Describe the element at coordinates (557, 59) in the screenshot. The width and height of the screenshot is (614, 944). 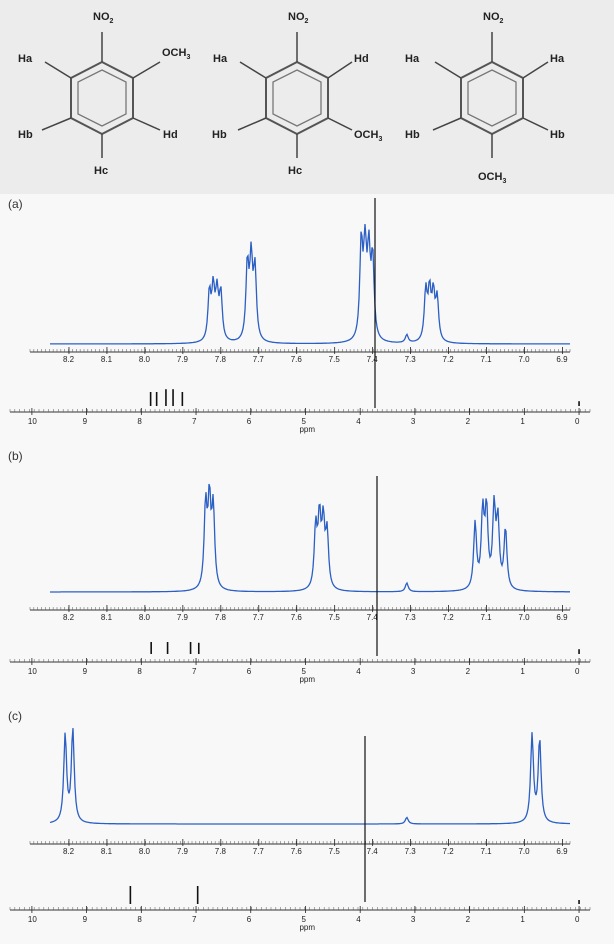
I see `s3-right-up-label: Ha` at that location.